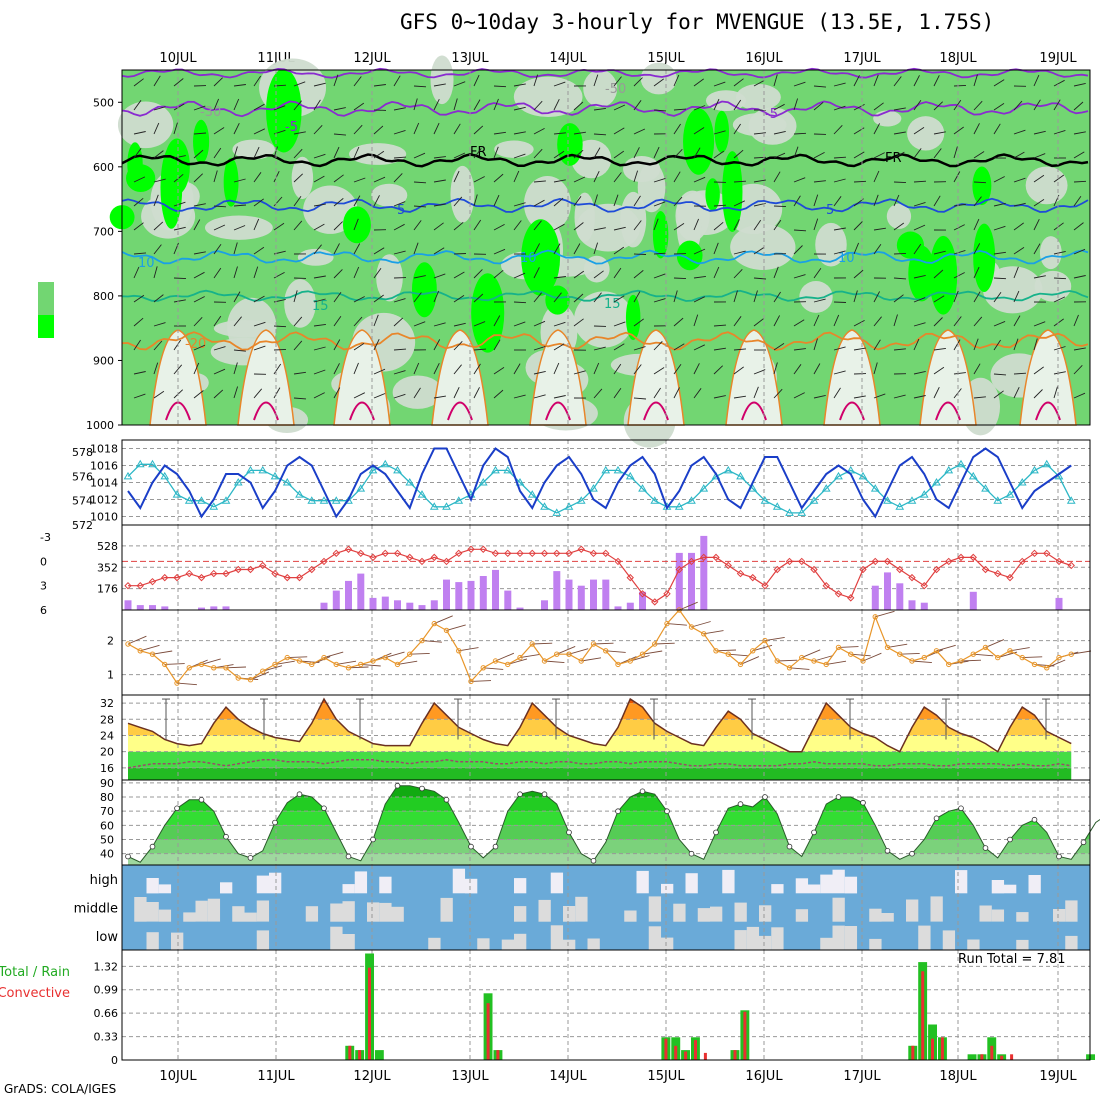  What do you see at coordinates (943, 275) in the screenshot?
I see `rh-moist-patch` at bounding box center [943, 275].